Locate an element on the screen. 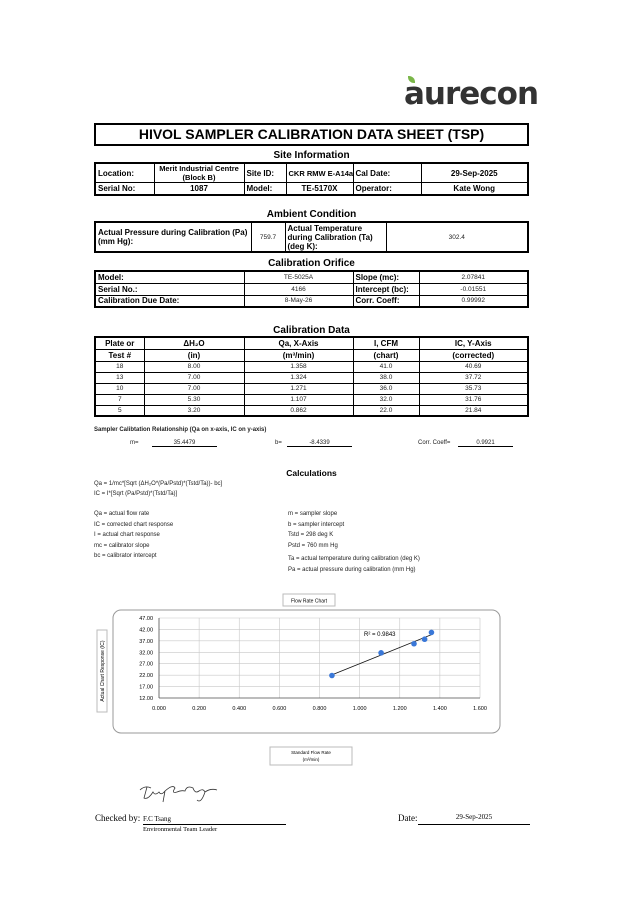  definition-right: m = sampler slope is located at coordinates (313, 514).